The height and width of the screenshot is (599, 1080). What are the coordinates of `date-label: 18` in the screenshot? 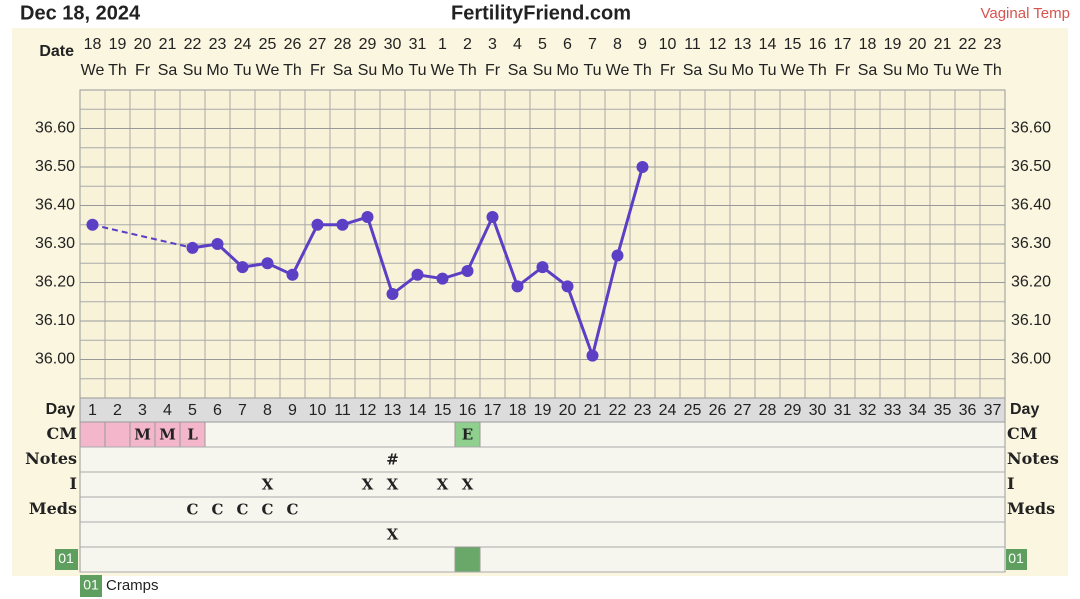 It's located at (93, 44).